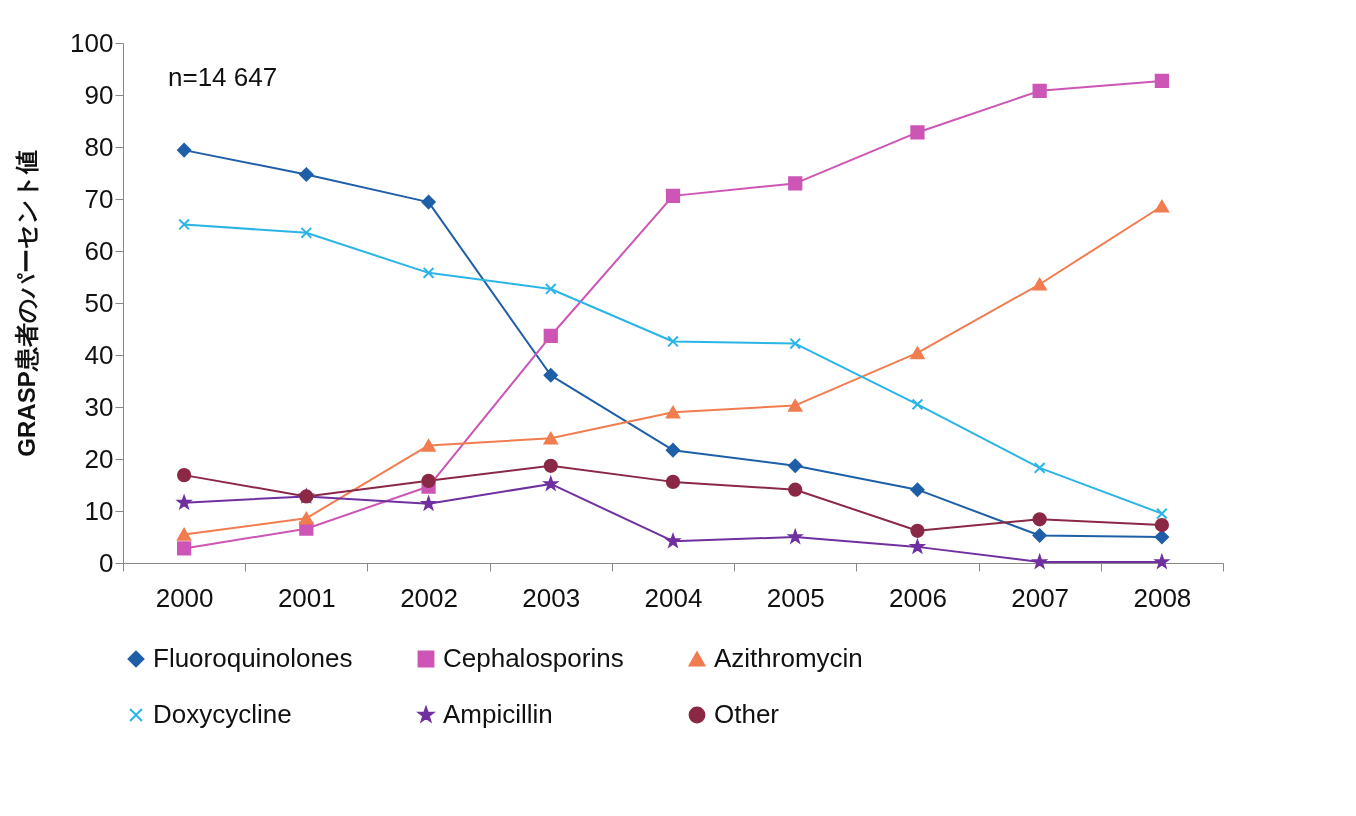  I want to click on y-tick-label: 40, so click(99, 354).